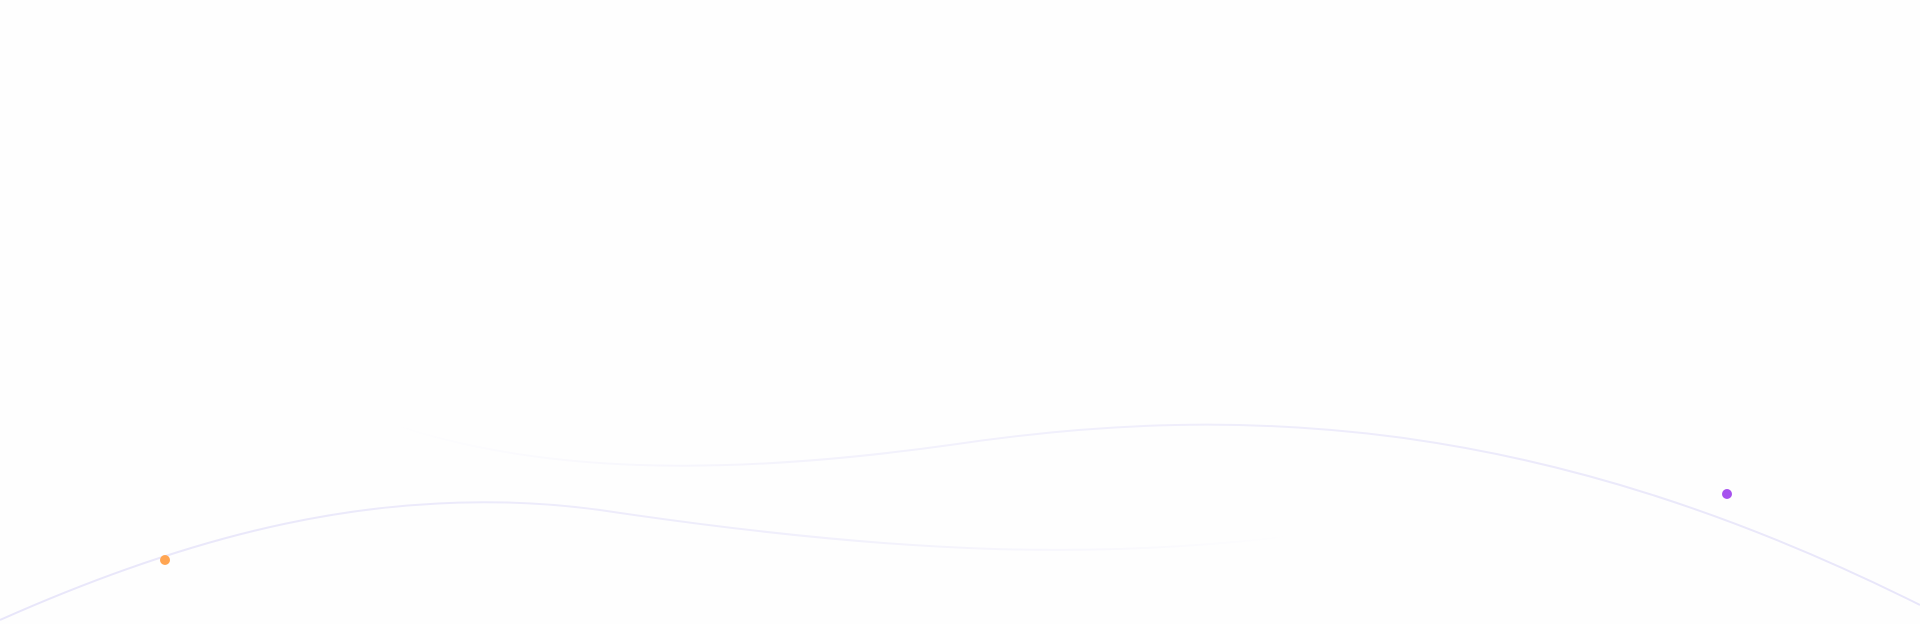  I want to click on purple-dot, so click(1727, 494).